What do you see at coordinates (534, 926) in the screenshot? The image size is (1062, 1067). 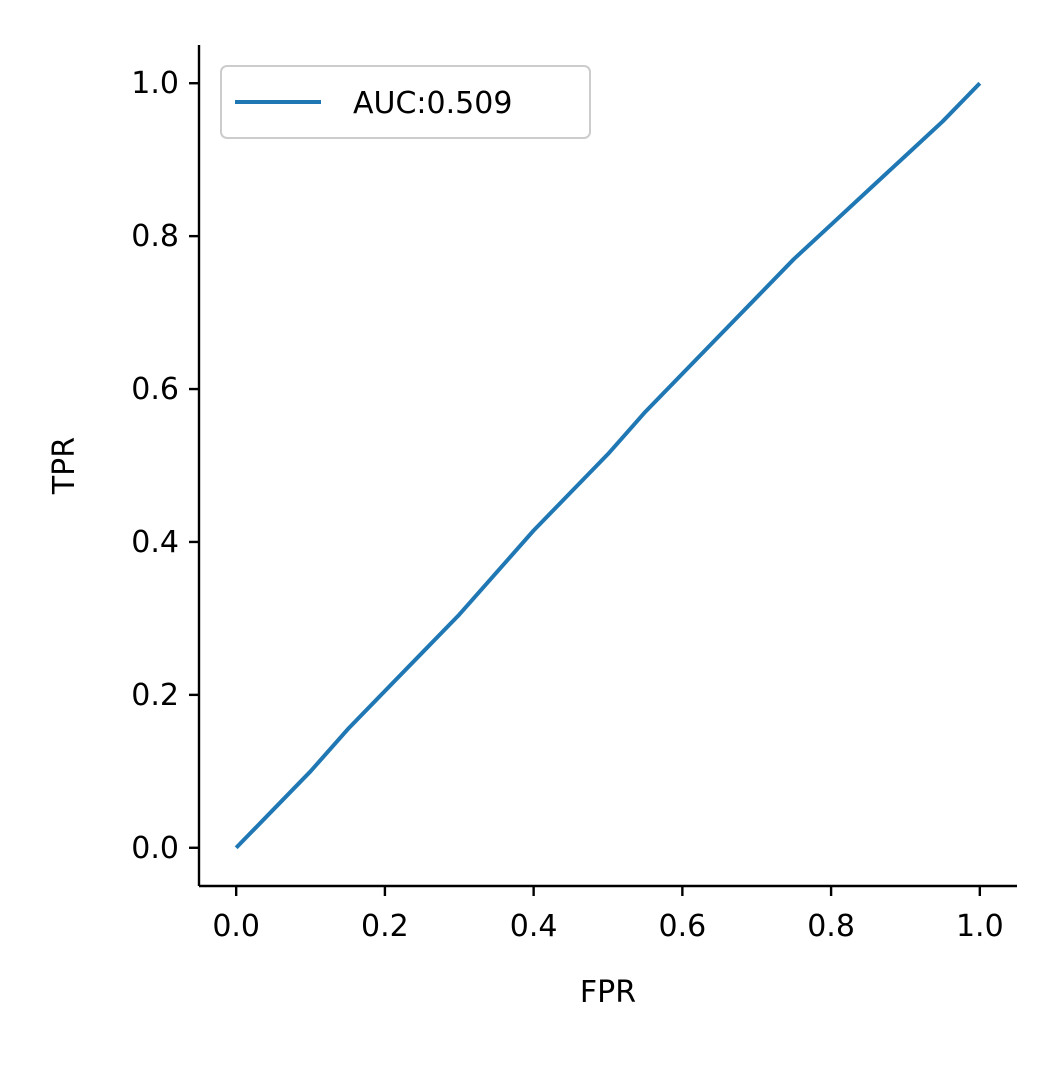 I see `x-tick-label: 0.4` at bounding box center [534, 926].